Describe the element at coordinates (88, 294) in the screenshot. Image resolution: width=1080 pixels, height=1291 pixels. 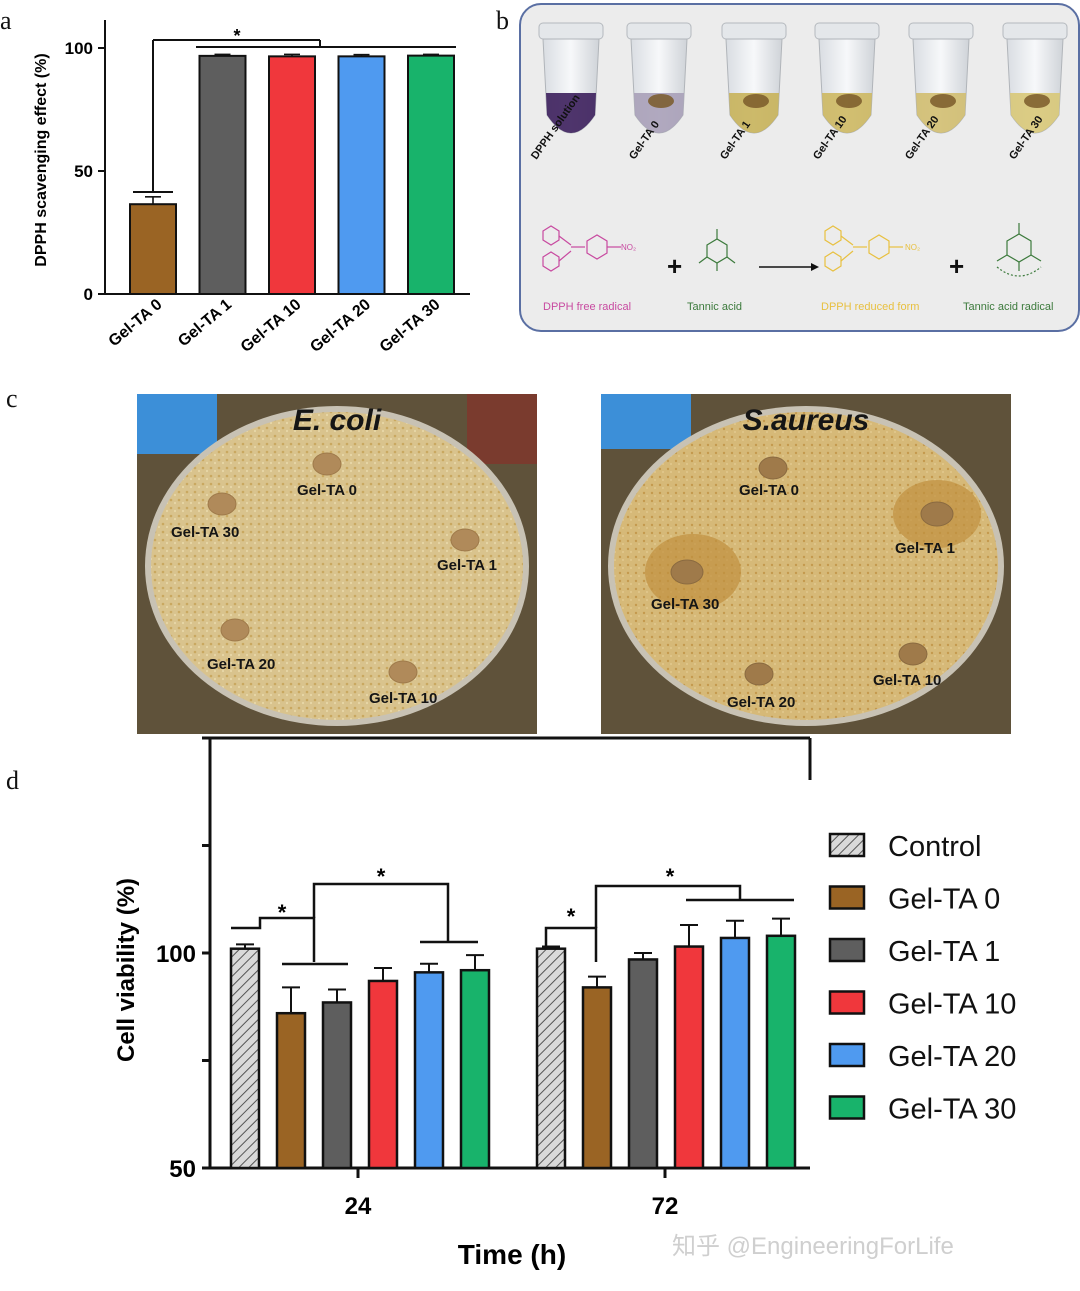
I see `y-tick-label: 0` at that location.